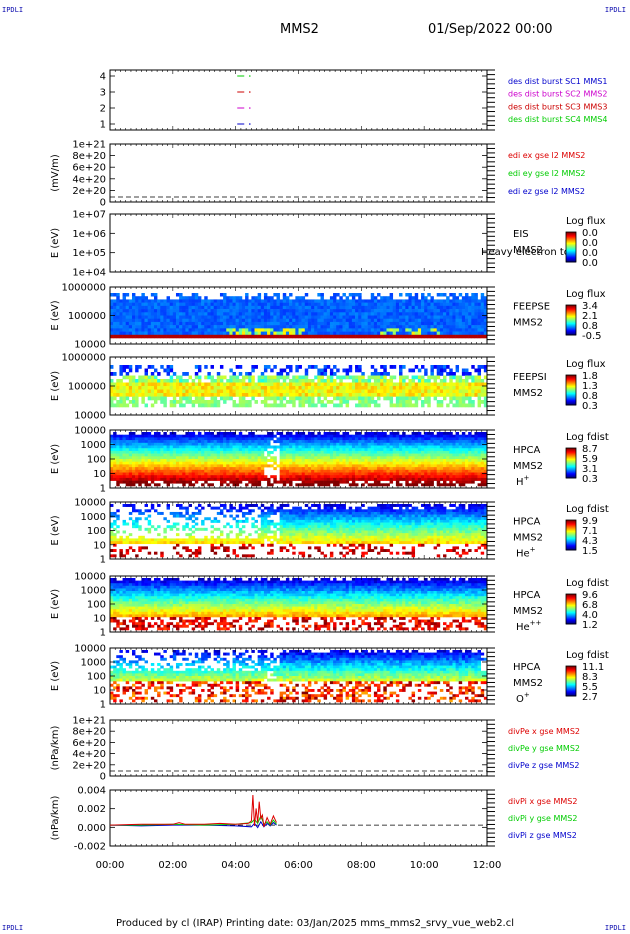 Image resolution: width=630 pixels, height=934 pixels. Describe the element at coordinates (87, 387) in the screenshot. I see `panel-feepsi-ytick-label: 100000` at that location.